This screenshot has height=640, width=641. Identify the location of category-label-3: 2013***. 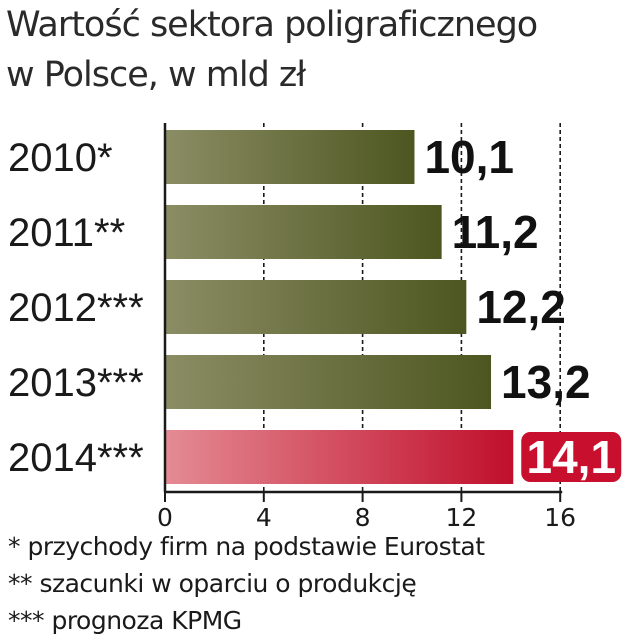
(76, 383).